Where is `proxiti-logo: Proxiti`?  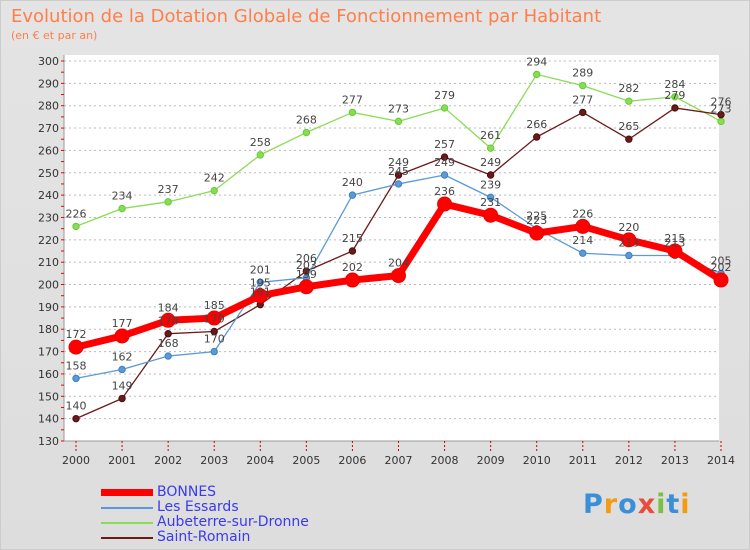 proxiti-logo: Proxiti is located at coordinates (637, 504).